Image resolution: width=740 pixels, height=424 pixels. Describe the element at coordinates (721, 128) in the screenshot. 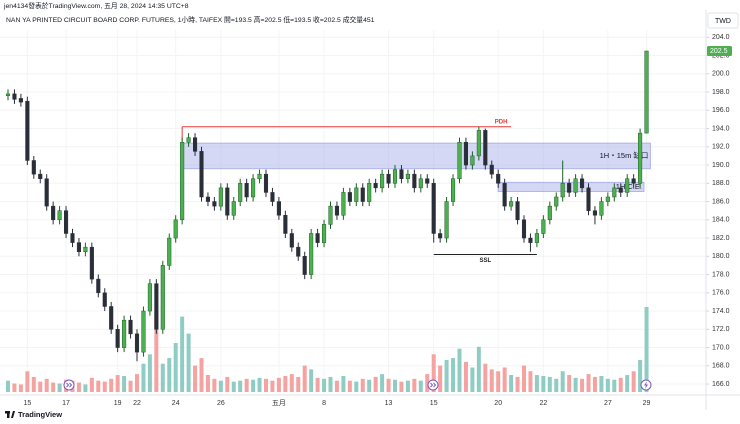

I see `y-tick-label: 194.0` at that location.